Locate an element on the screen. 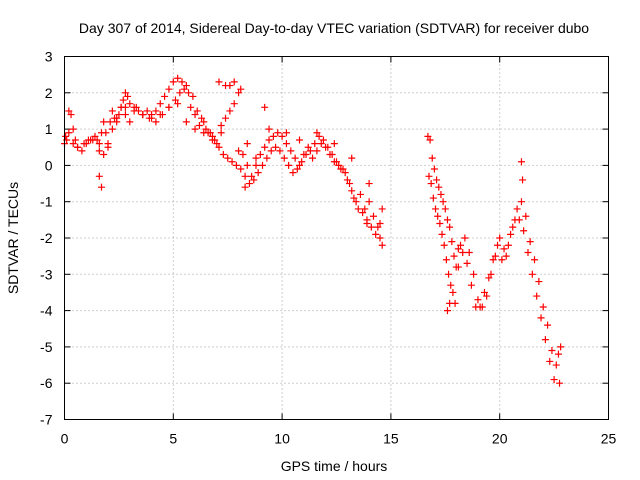 This screenshot has height=480, width=640. x-tick-label: 15 is located at coordinates (391, 439).